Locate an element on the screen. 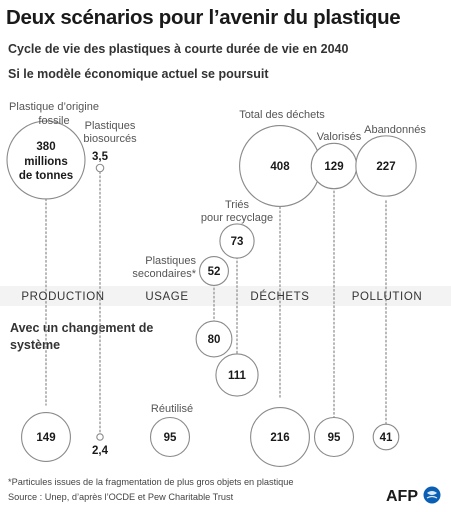 This screenshot has height=512, width=451. change-value-5: 216 is located at coordinates (279, 438).